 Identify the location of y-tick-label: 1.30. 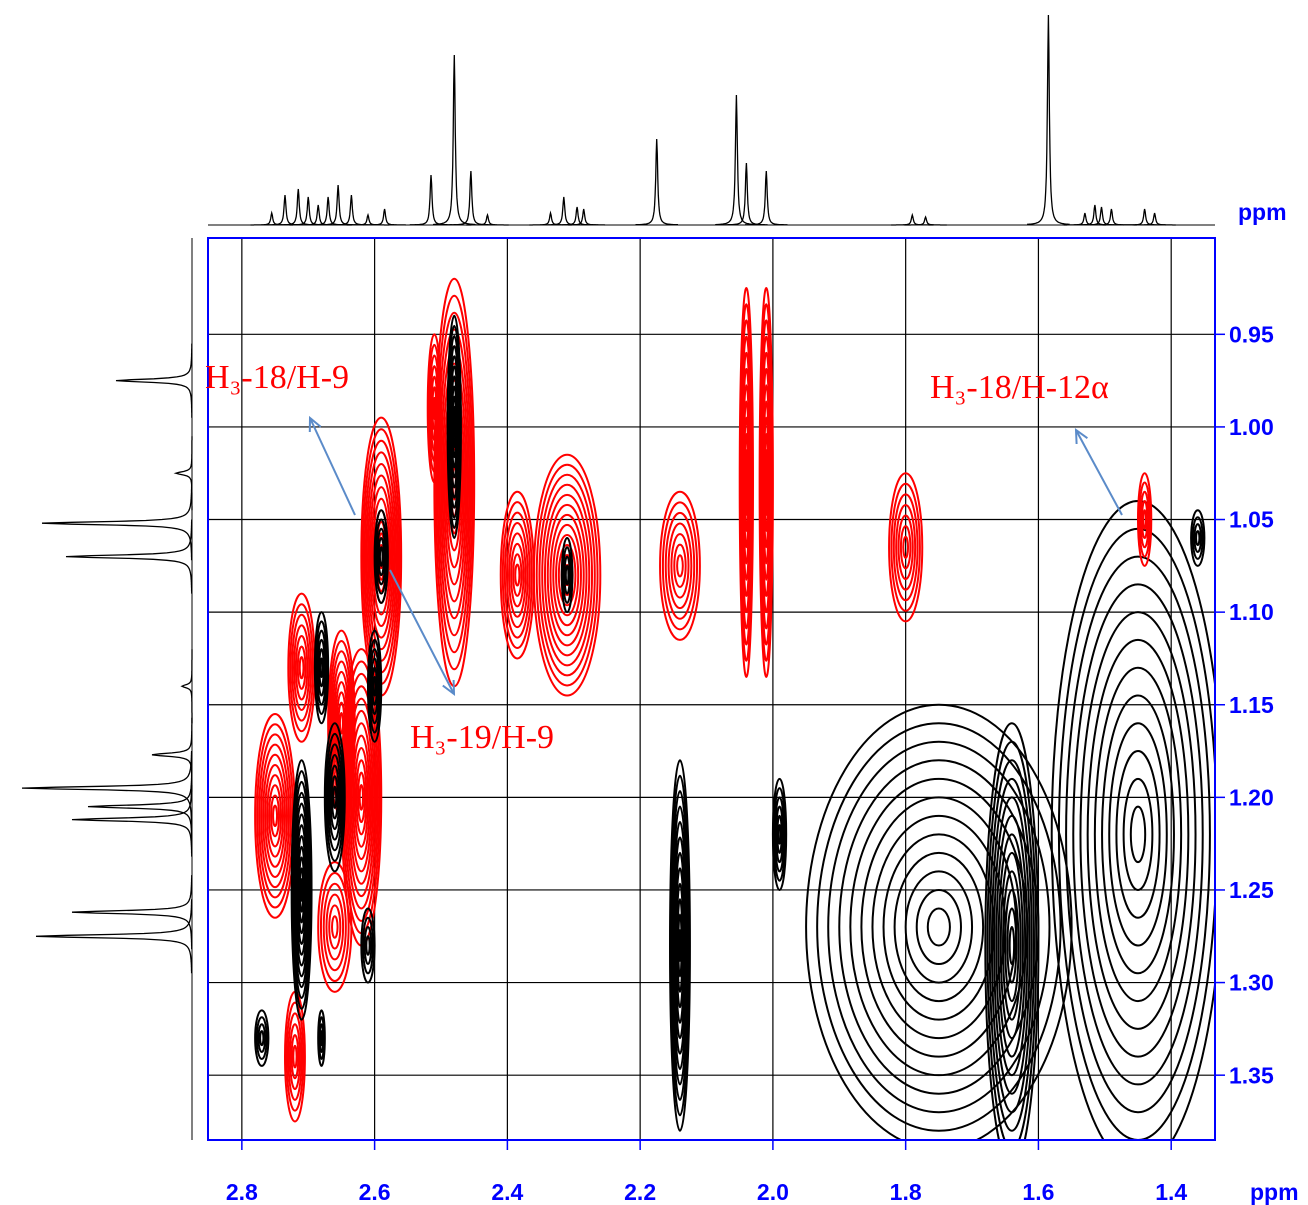
(1251, 983).